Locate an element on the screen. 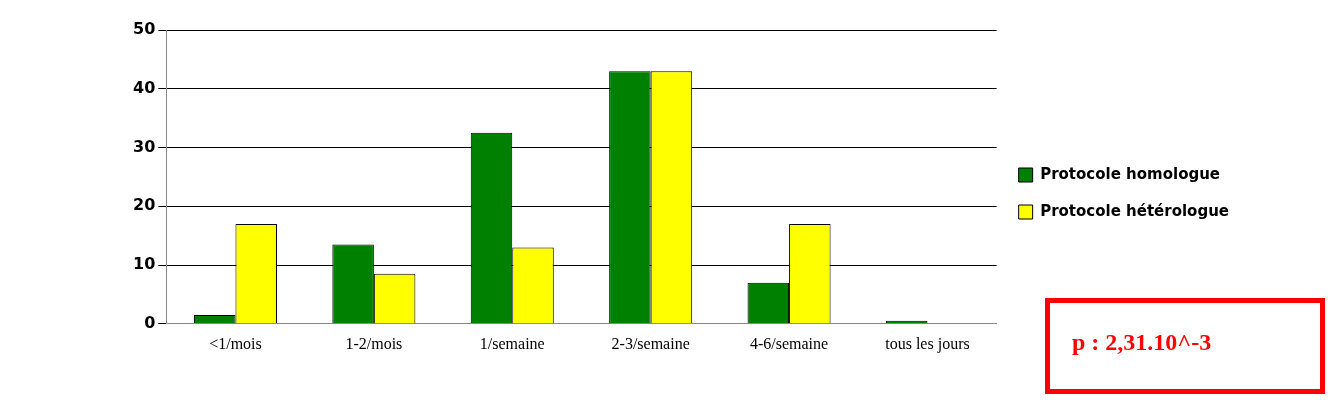 The height and width of the screenshot is (407, 1339). x-tick-label: 1-2/mois is located at coordinates (374, 343).